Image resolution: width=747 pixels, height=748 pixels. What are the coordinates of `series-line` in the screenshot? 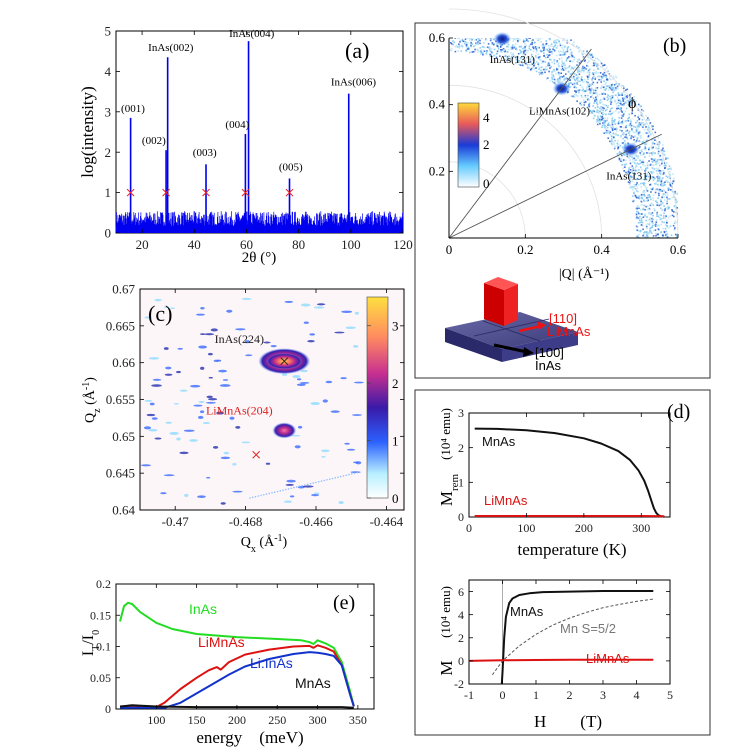 It's located at (237, 676).